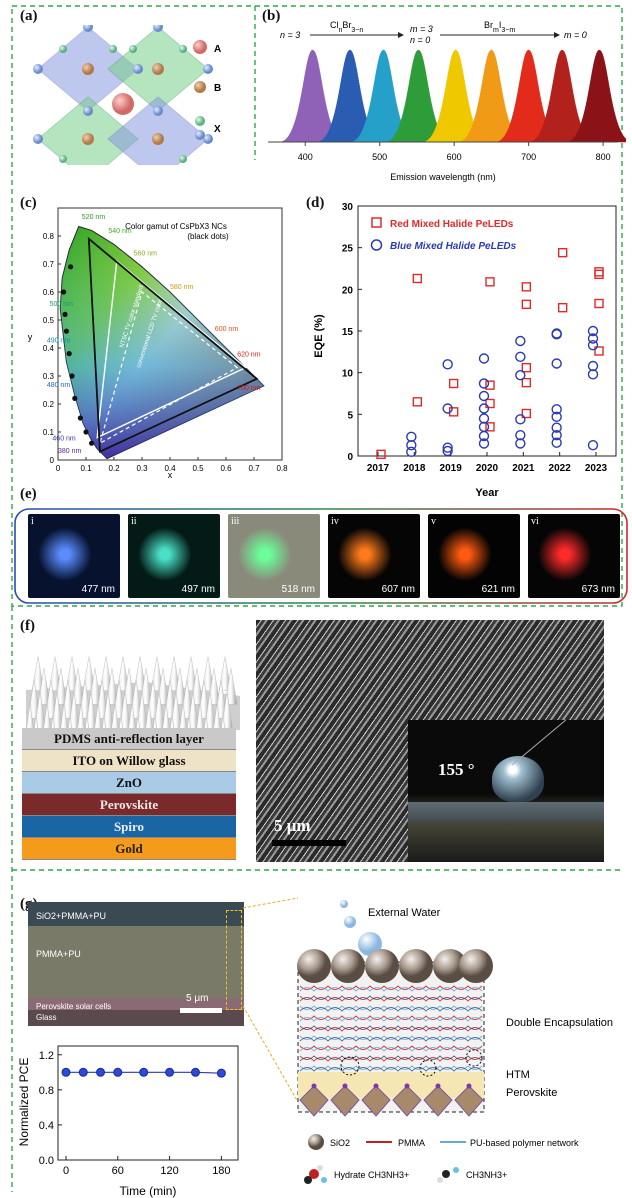 The height and width of the screenshot is (1198, 632). I want to click on c-subtitle: (black dots), so click(208, 236).